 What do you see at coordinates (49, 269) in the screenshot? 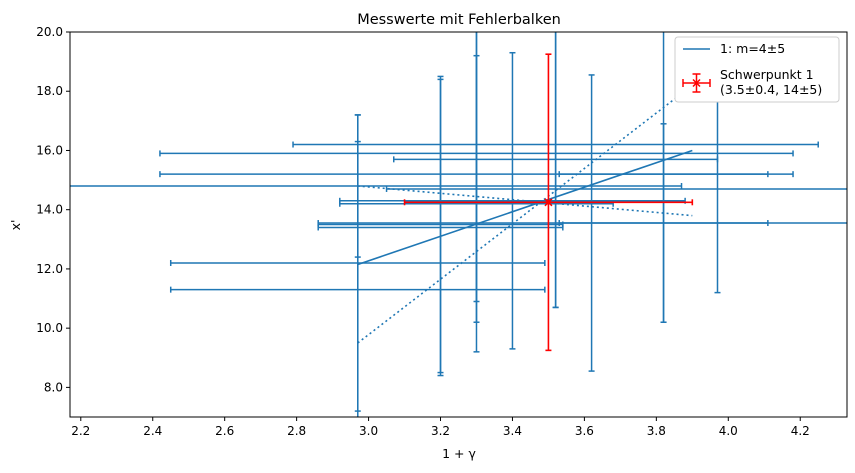
I see `y-tick-label: 12.0` at bounding box center [49, 269].